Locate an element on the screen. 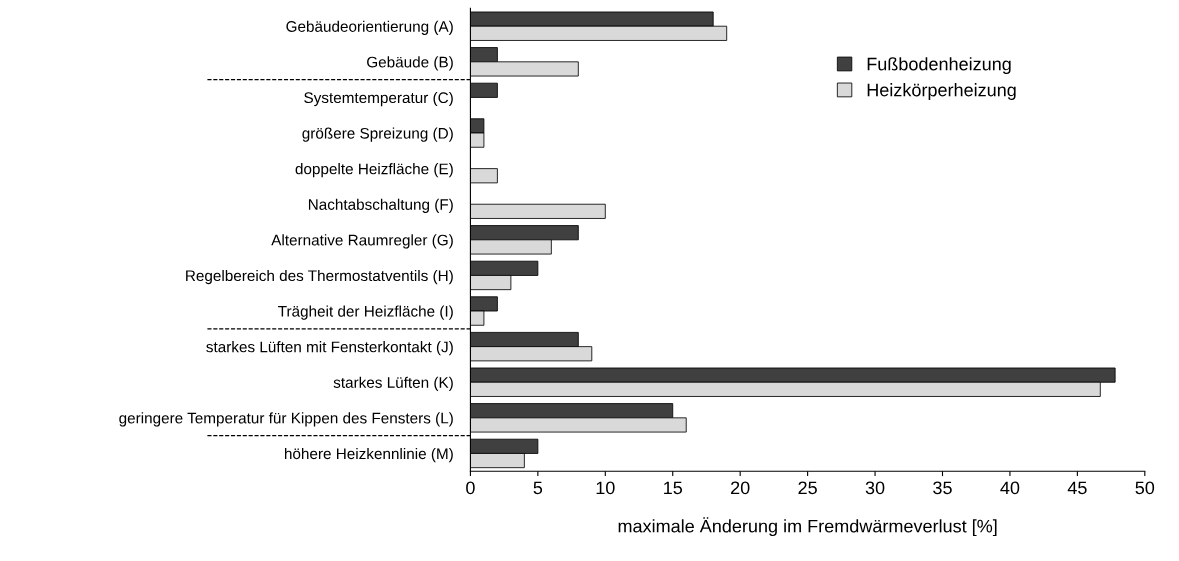  x-tick-label: 15 is located at coordinates (673, 488).